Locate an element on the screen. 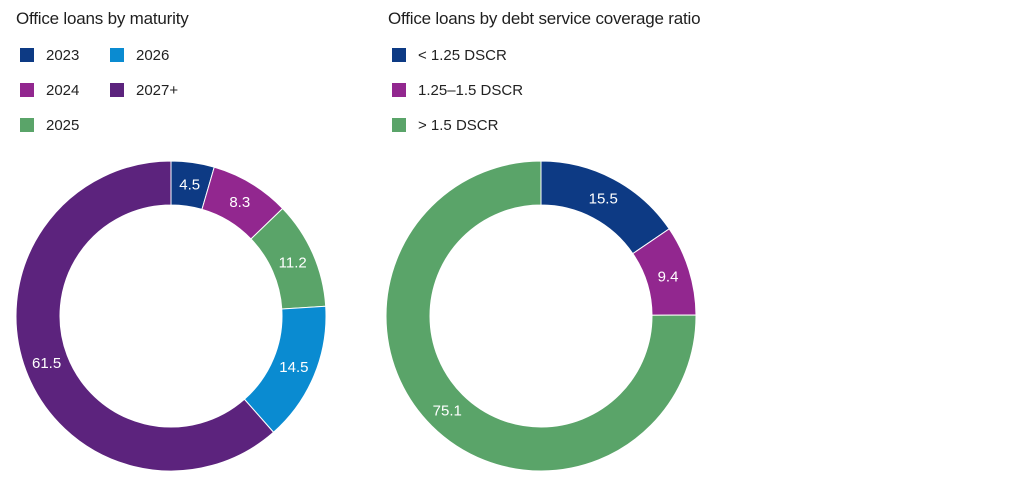 Image resolution: width=1024 pixels, height=478 pixels. slice-value-label: 8.3 is located at coordinates (239, 202).